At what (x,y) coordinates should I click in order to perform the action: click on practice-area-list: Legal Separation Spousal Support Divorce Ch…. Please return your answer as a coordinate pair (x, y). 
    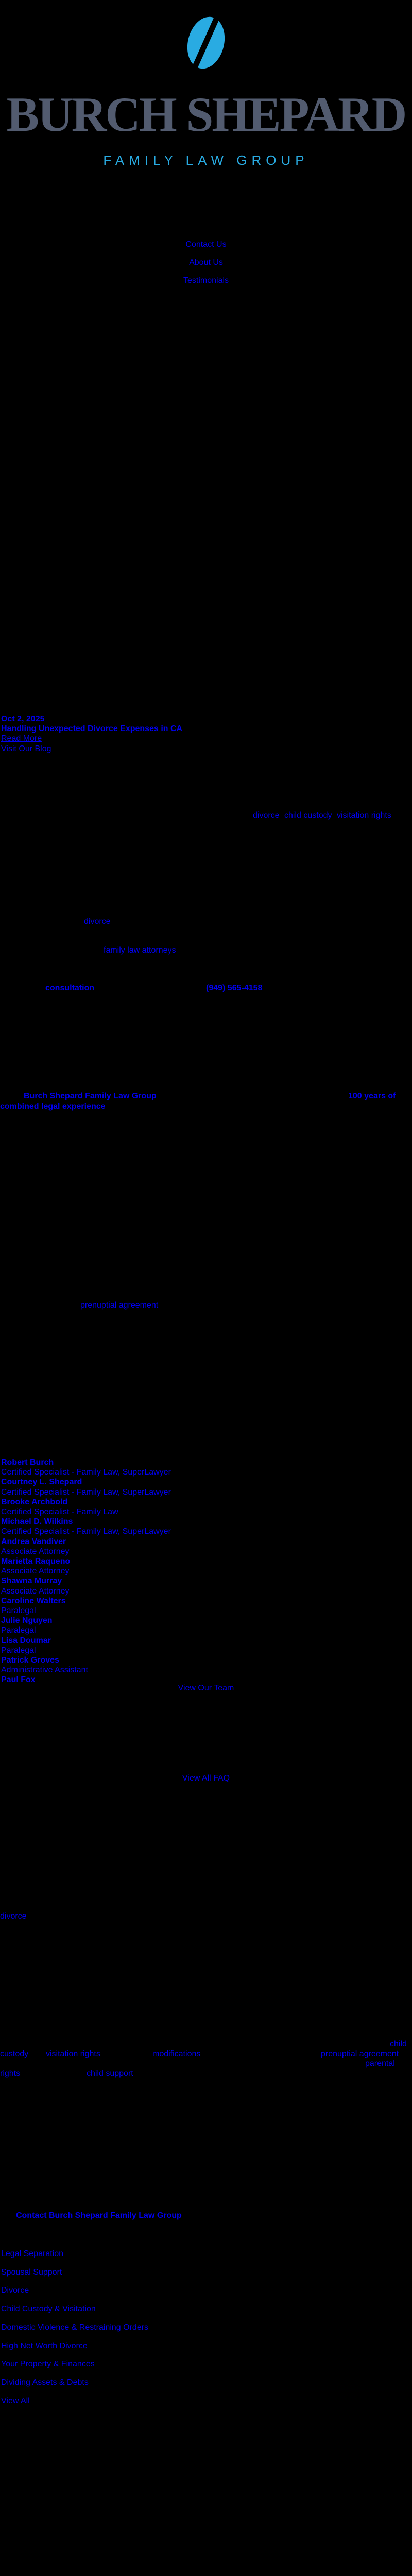
    Looking at the image, I should click on (75, 2331).